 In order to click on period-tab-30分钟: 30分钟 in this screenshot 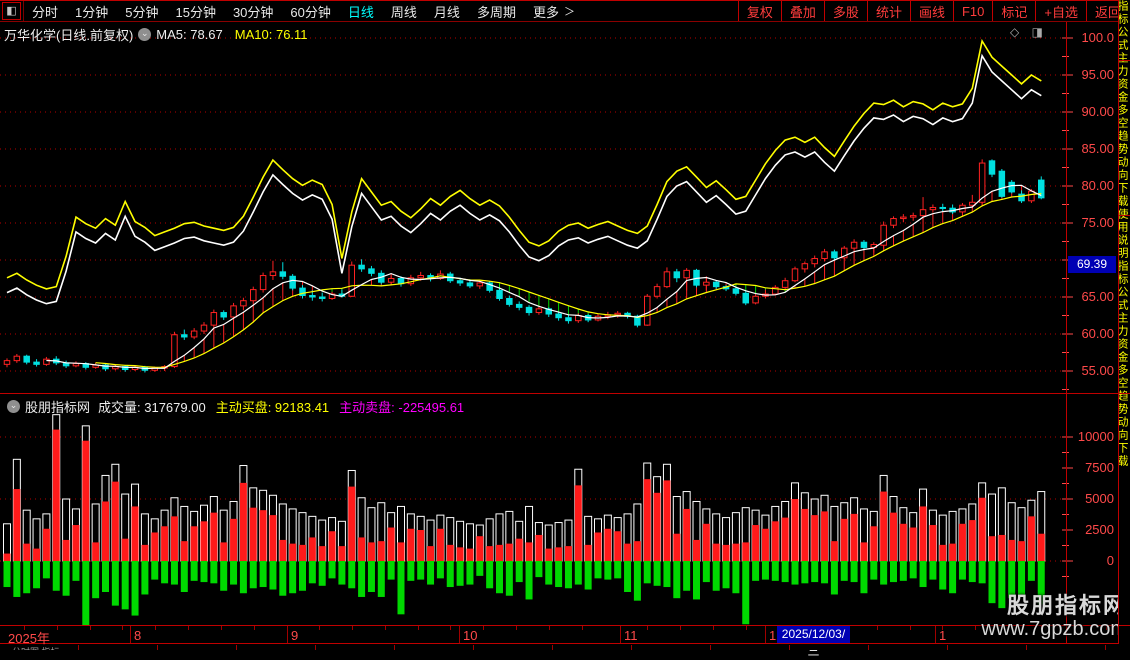, I will do `click(253, 12)`.